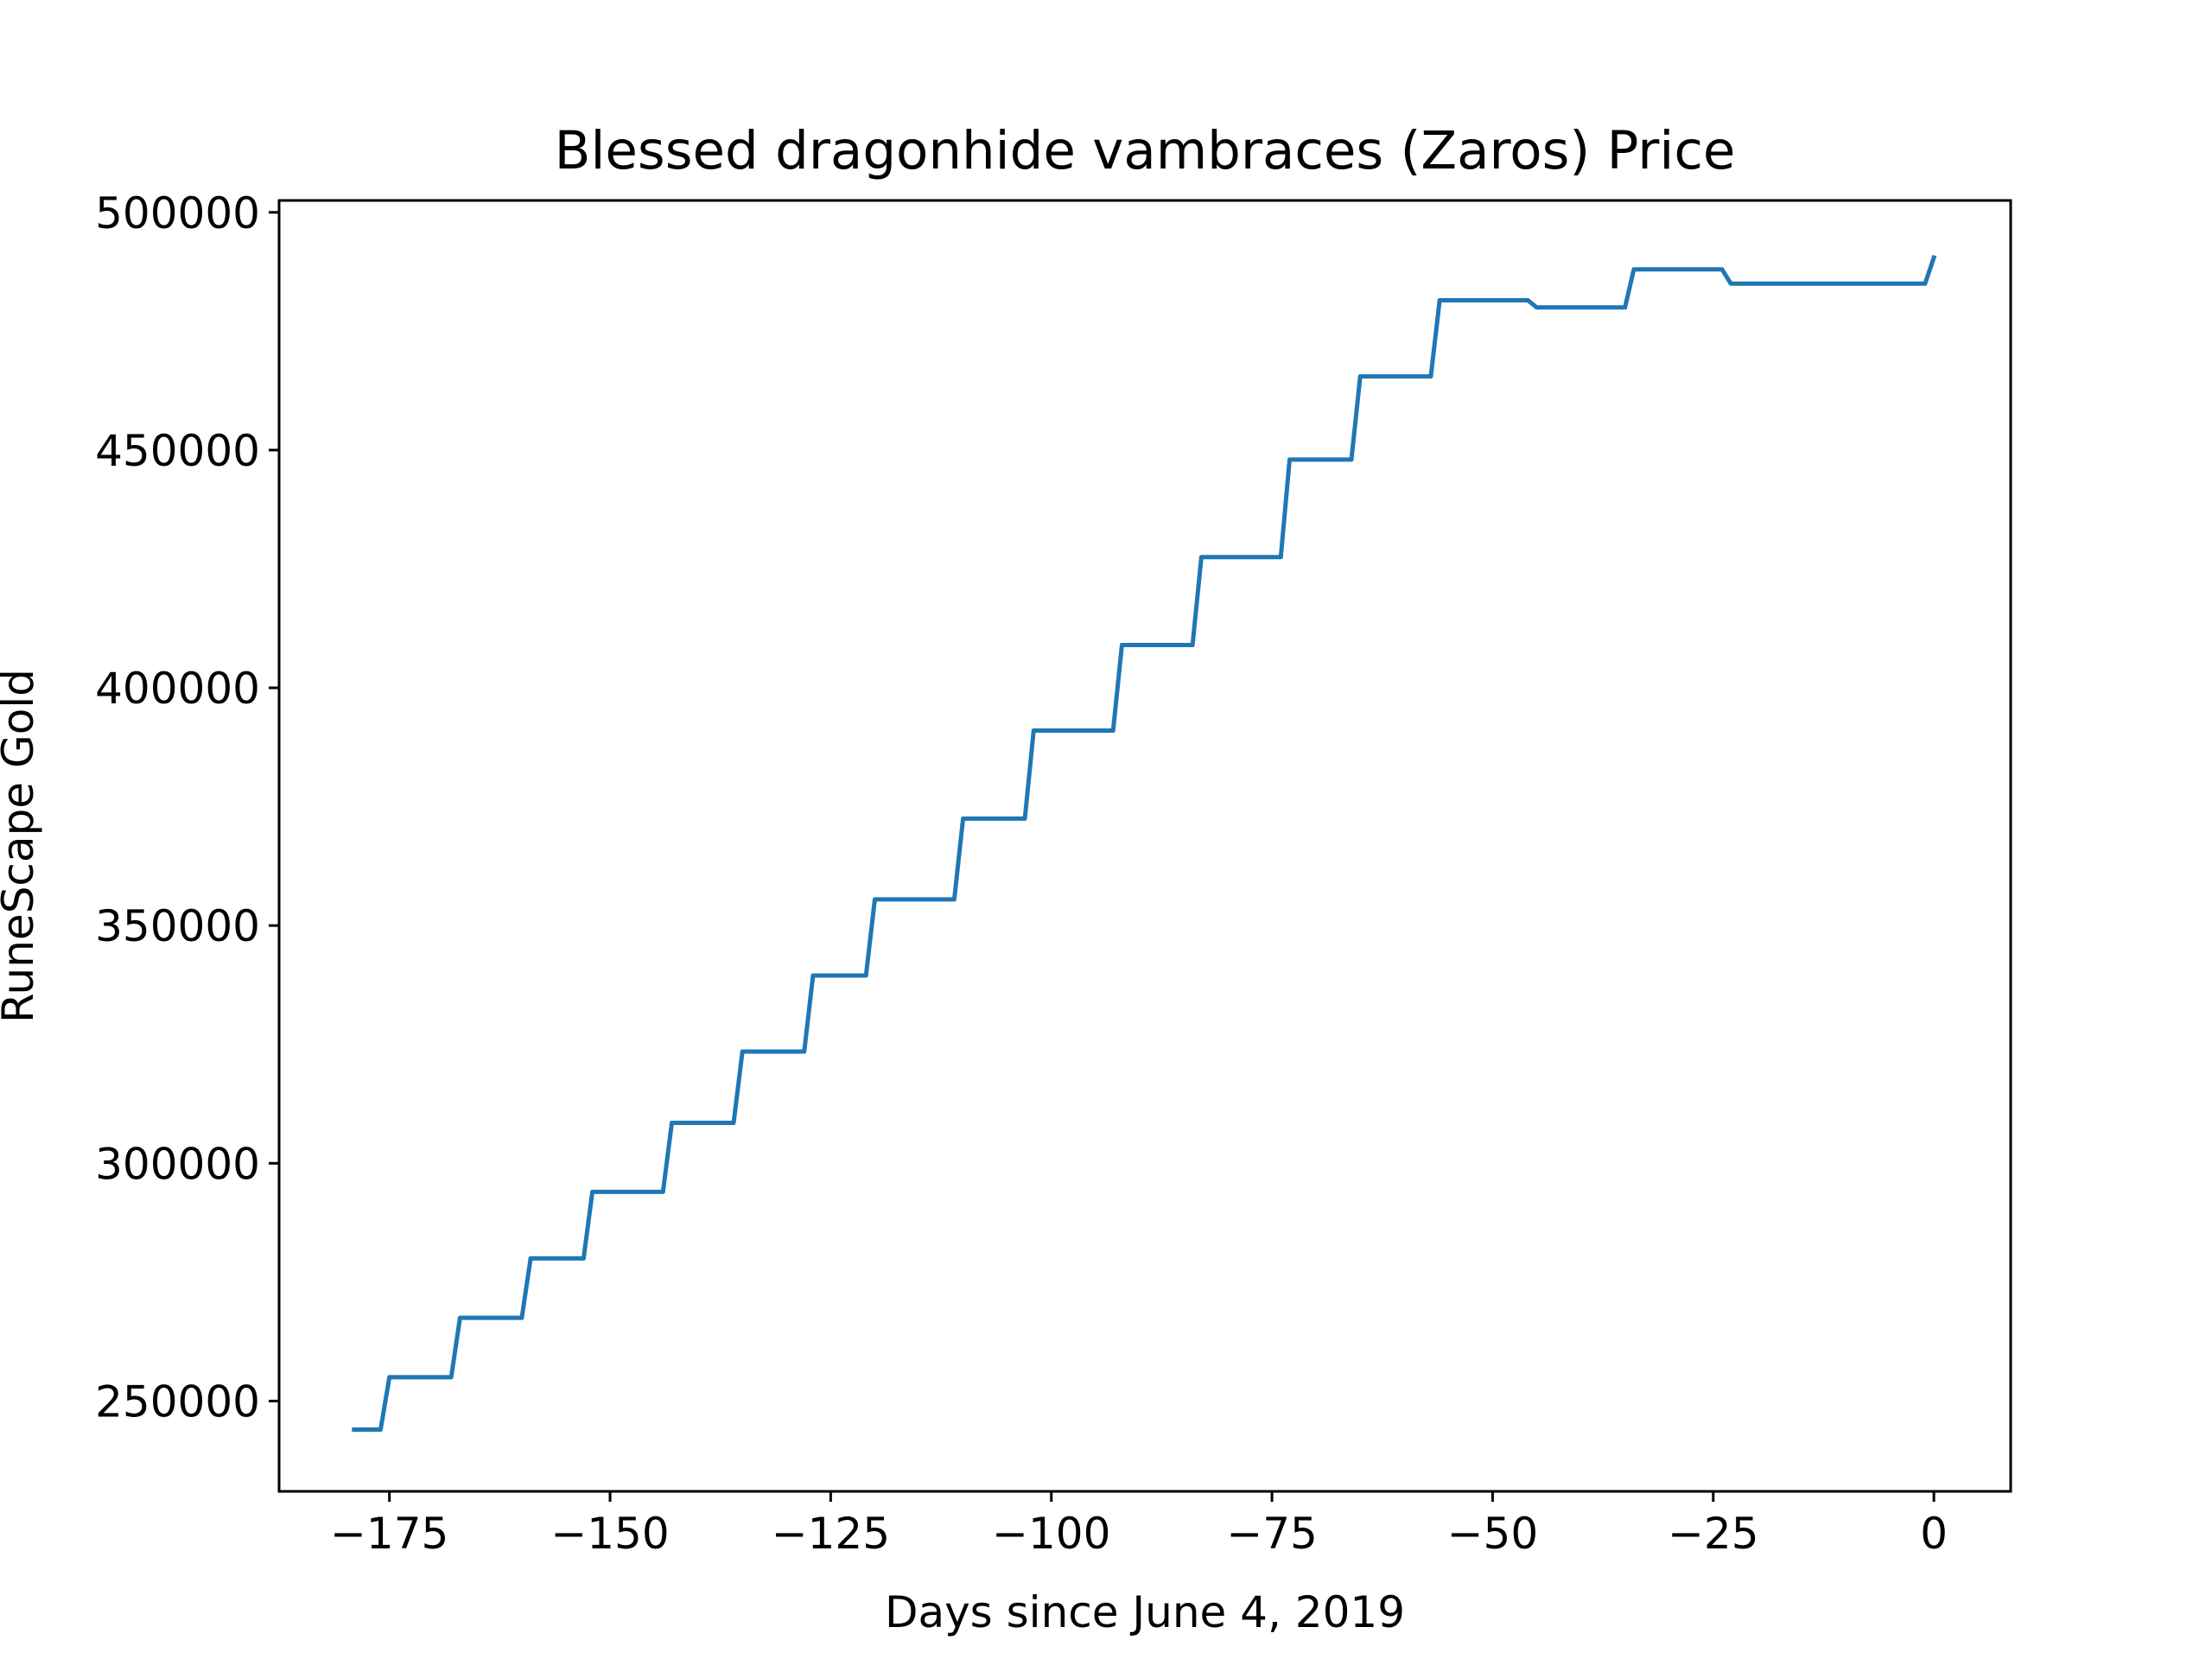 This screenshot has height=1659, width=2212. Describe the element at coordinates (1713, 1534) in the screenshot. I see `x-tick-label: −25` at that location.